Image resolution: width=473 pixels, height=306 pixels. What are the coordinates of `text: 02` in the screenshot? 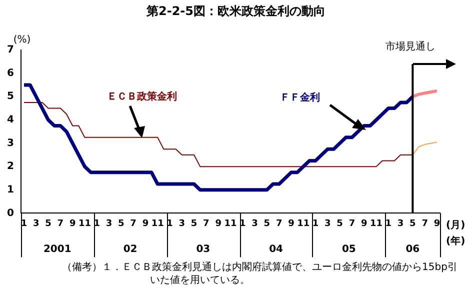 It's located at (130, 249).